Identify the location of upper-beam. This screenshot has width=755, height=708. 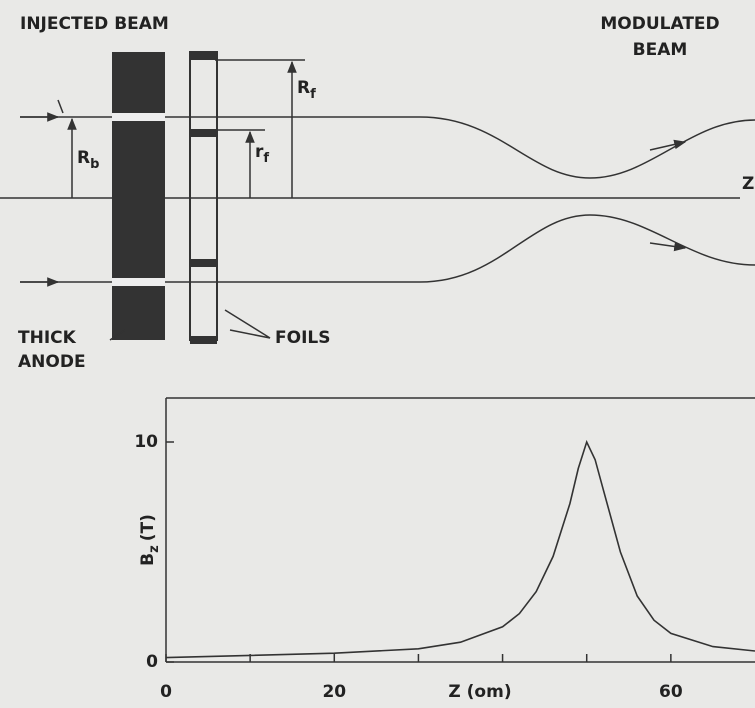
(387, 147).